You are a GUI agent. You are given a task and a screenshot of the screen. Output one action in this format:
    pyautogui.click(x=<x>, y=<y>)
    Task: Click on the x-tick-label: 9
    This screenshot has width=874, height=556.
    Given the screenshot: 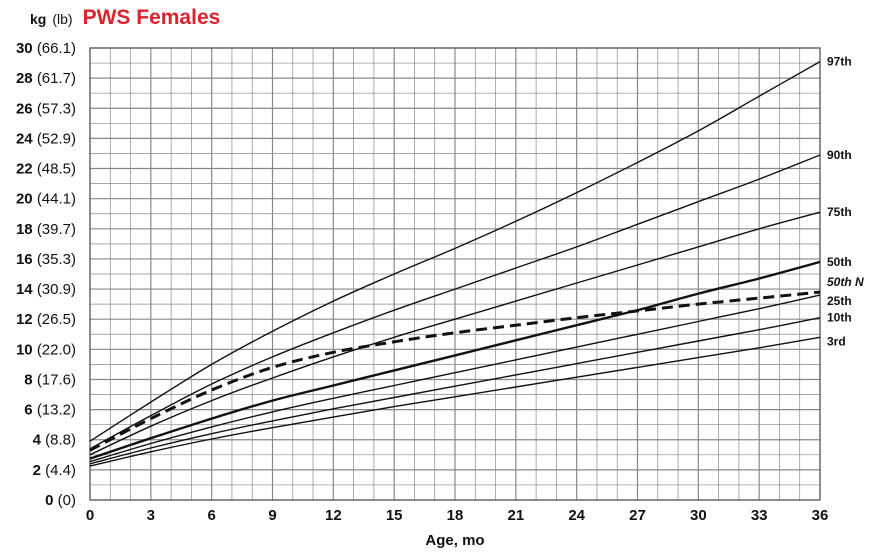 What is the action you would take?
    pyautogui.click(x=272, y=515)
    